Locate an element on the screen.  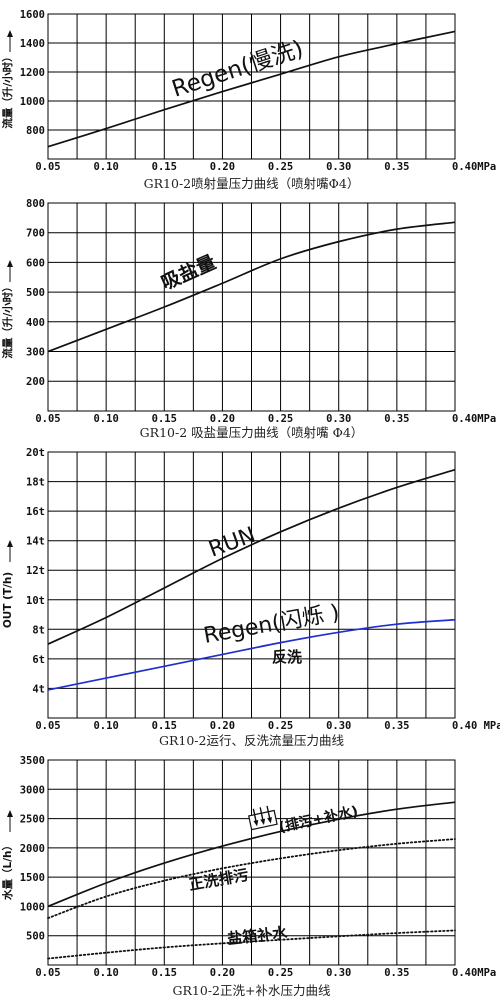
curve-annotation: RUN is located at coordinates (233, 543).